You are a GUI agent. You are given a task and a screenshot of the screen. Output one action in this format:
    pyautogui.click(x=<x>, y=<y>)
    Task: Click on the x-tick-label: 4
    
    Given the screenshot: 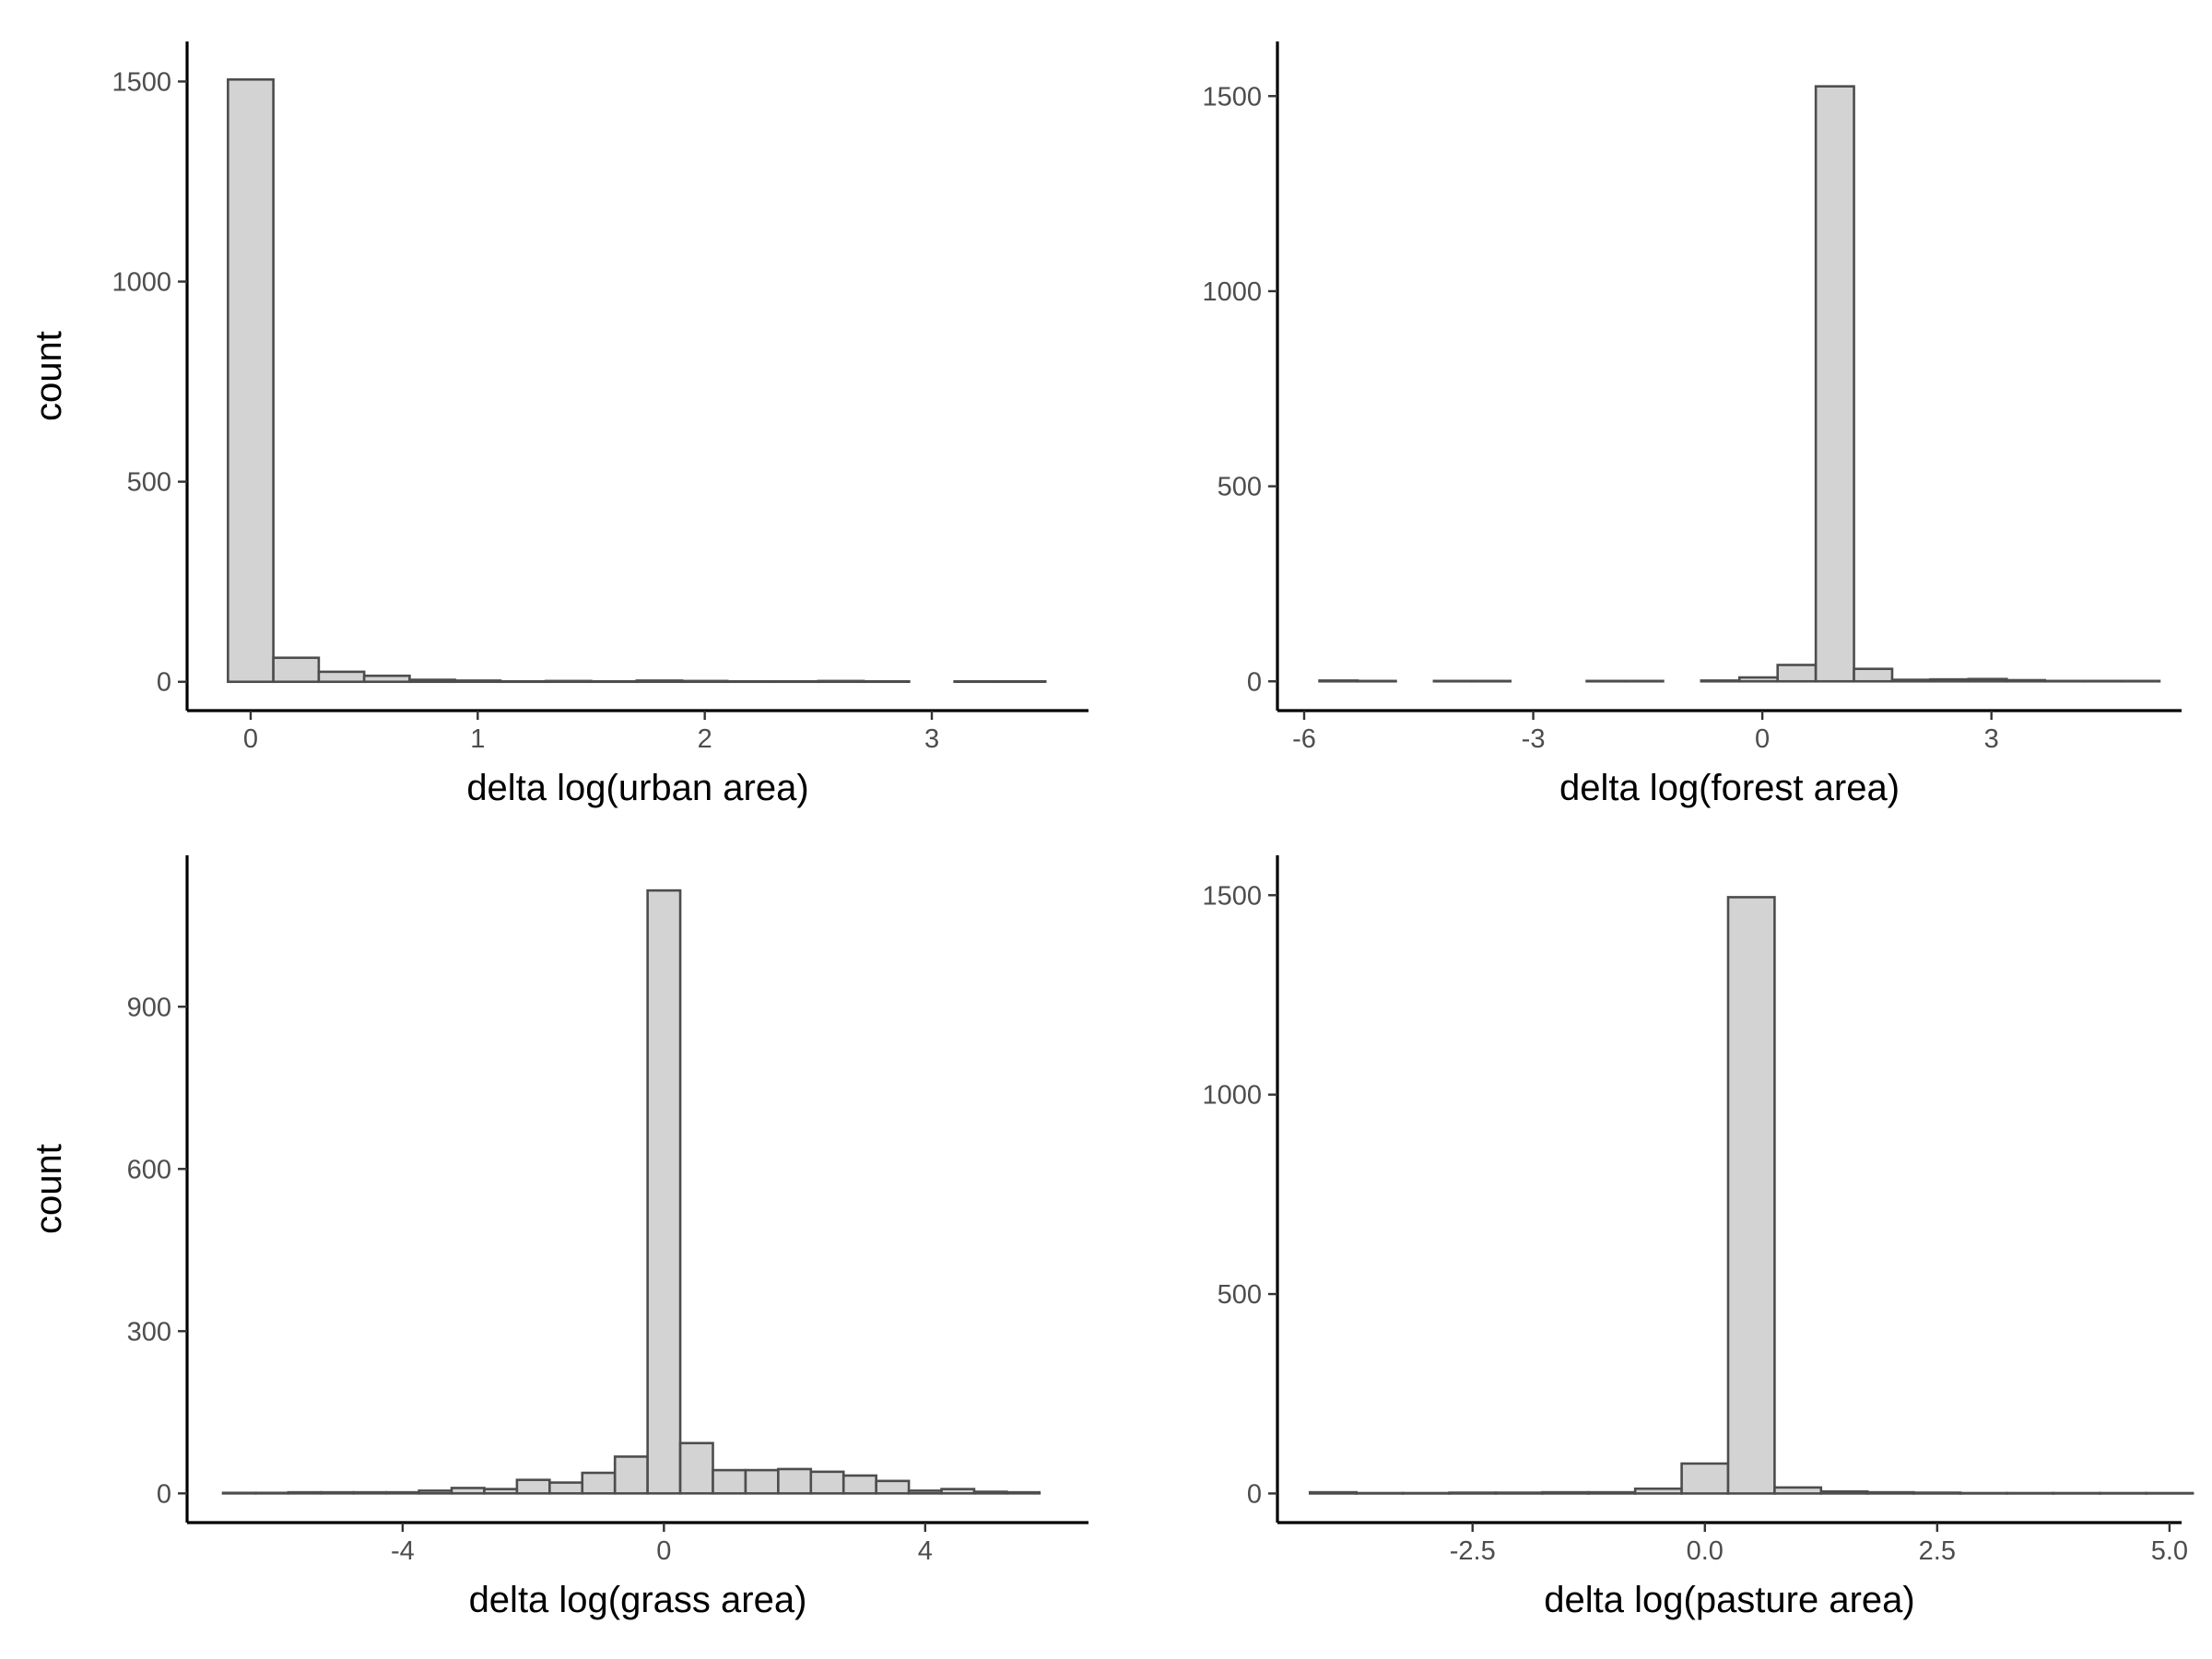 What is the action you would take?
    pyautogui.click(x=925, y=1551)
    